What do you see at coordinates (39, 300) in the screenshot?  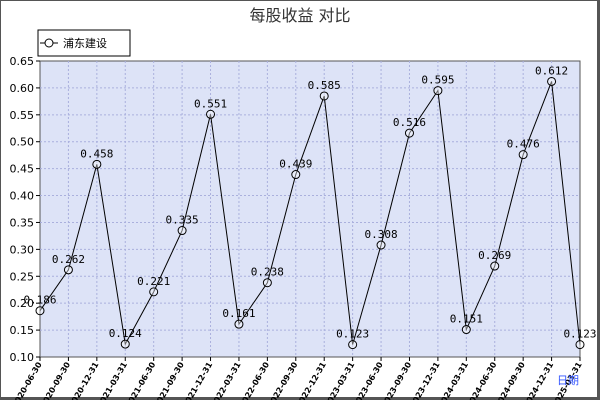 I see `data-label: 0.186` at bounding box center [39, 300].